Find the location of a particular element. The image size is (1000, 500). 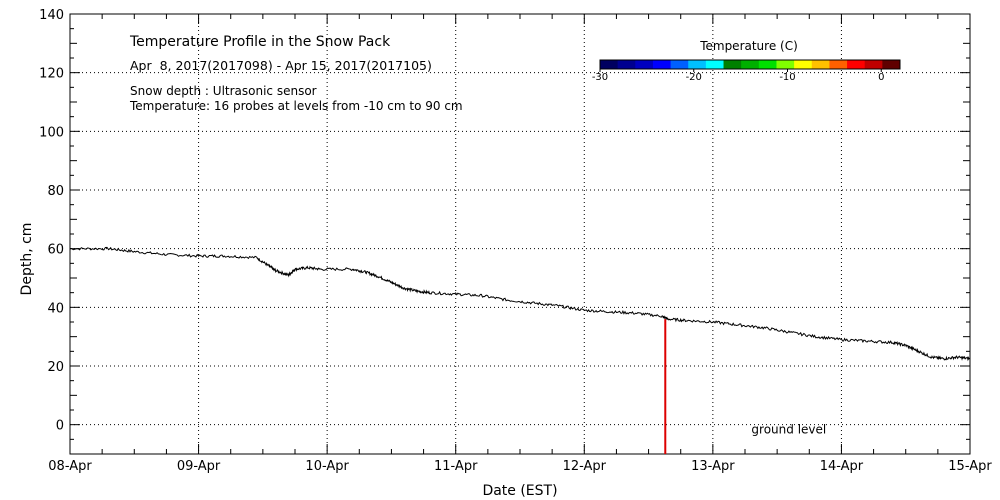

colorbar-title: Temperature (C) is located at coordinates (748, 46).